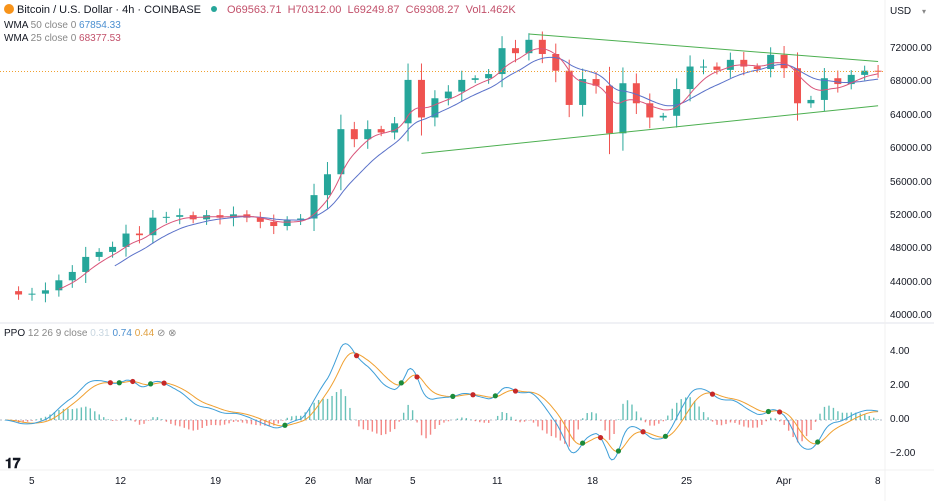 Image resolution: width=934 pixels, height=501 pixels. What do you see at coordinates (314, 10) in the screenshot?
I see `ohlc-high: H70312.00` at bounding box center [314, 10].